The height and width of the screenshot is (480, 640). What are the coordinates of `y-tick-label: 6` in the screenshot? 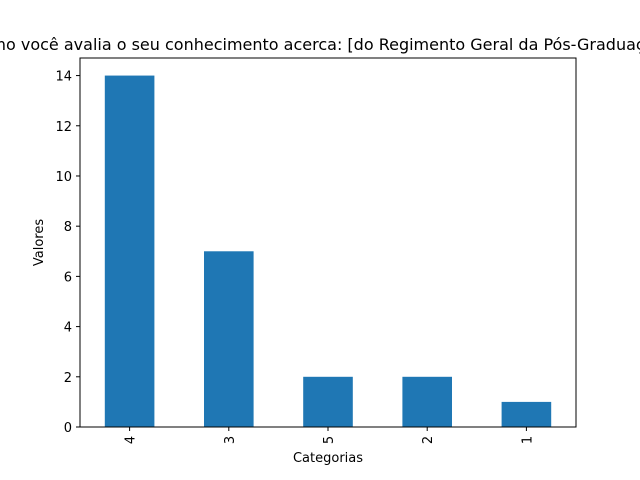 It's located at (68, 277).